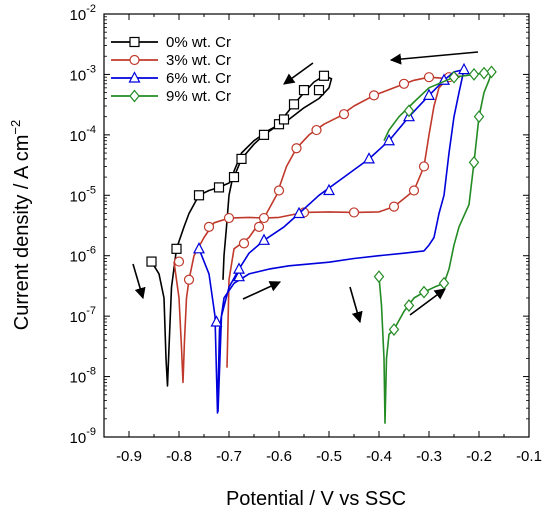 The width and height of the screenshot is (550, 514). I want to click on y-tick-label: 10⁻⁶, so click(83, 255).